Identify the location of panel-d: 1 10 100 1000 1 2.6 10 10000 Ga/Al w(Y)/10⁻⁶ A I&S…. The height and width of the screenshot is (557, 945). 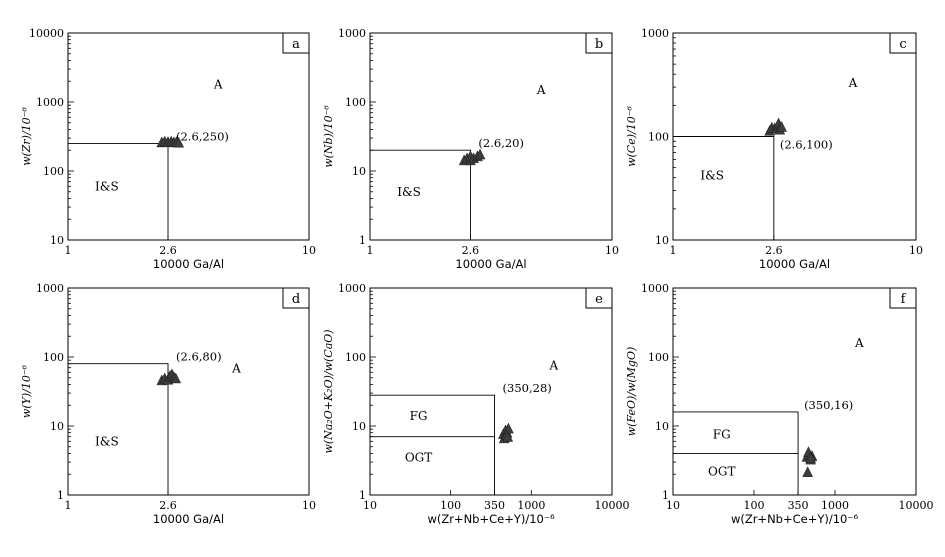
(168, 404).